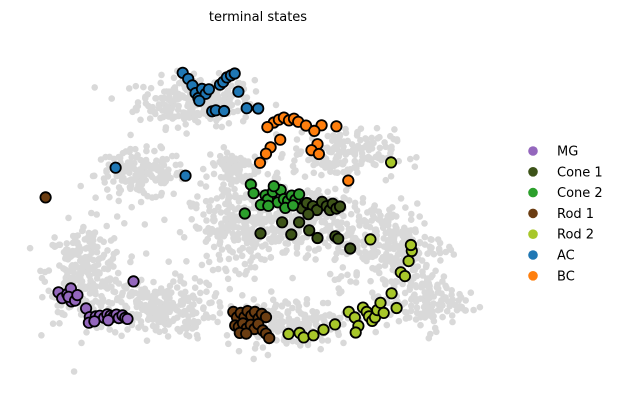 The width and height of the screenshot is (621, 408). What do you see at coordinates (533, 151) in the screenshot?
I see `legend-marker-mg` at bounding box center [533, 151].